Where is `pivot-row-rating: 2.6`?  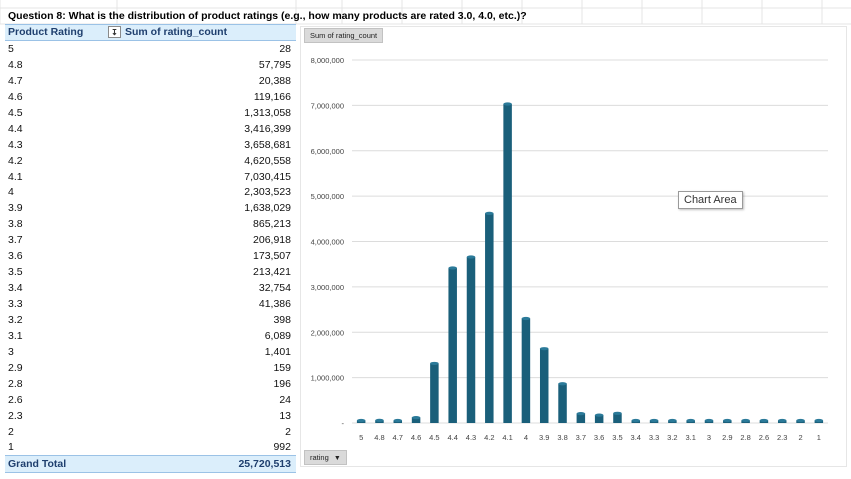
pivot-row-rating: 2.6 is located at coordinates (15, 399).